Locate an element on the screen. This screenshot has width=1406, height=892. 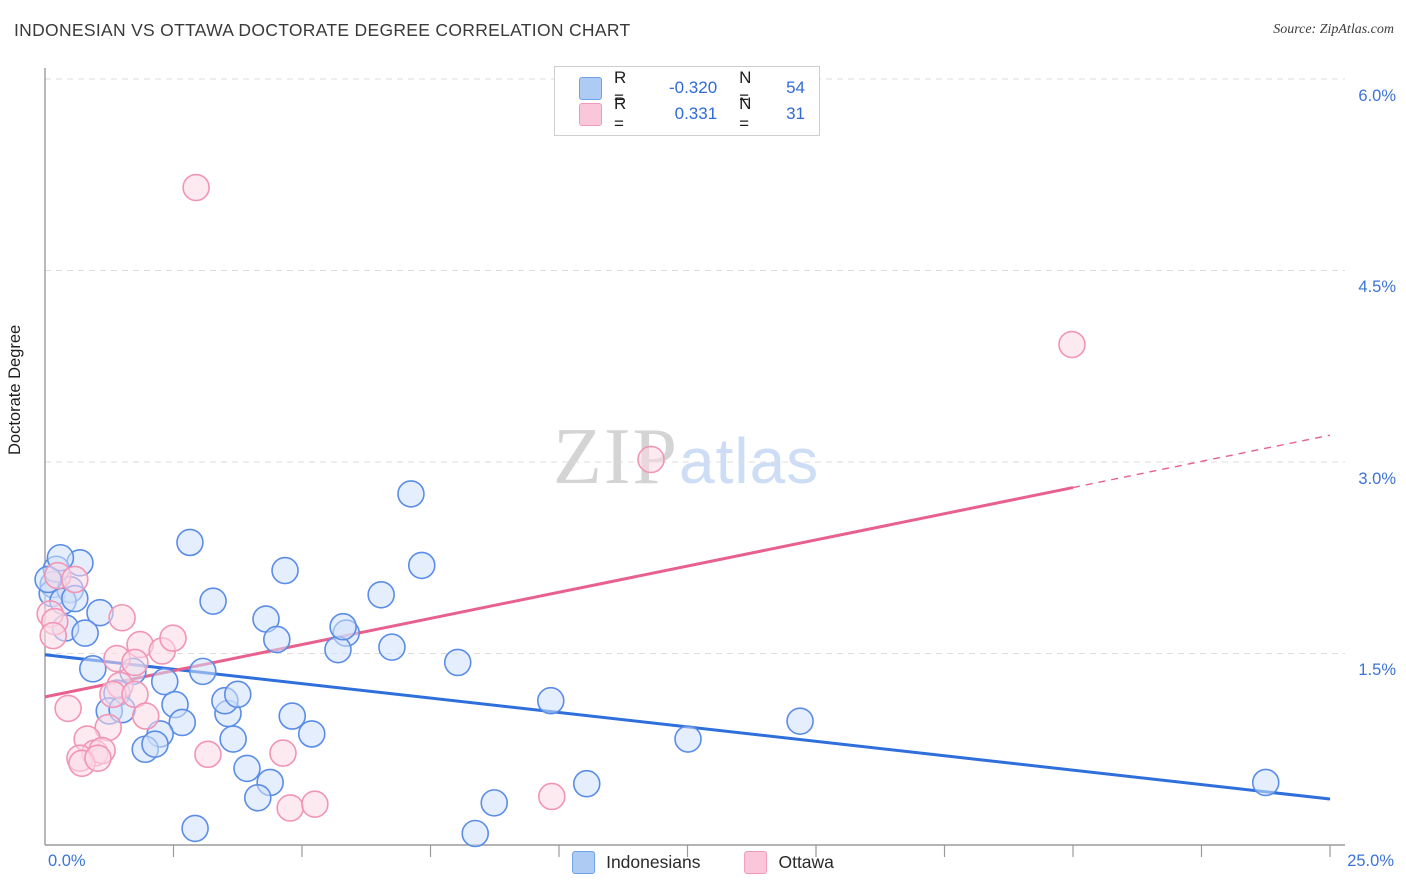
legend-row-indonesians: R = -0.320 N = 54 is located at coordinates (692, 87).